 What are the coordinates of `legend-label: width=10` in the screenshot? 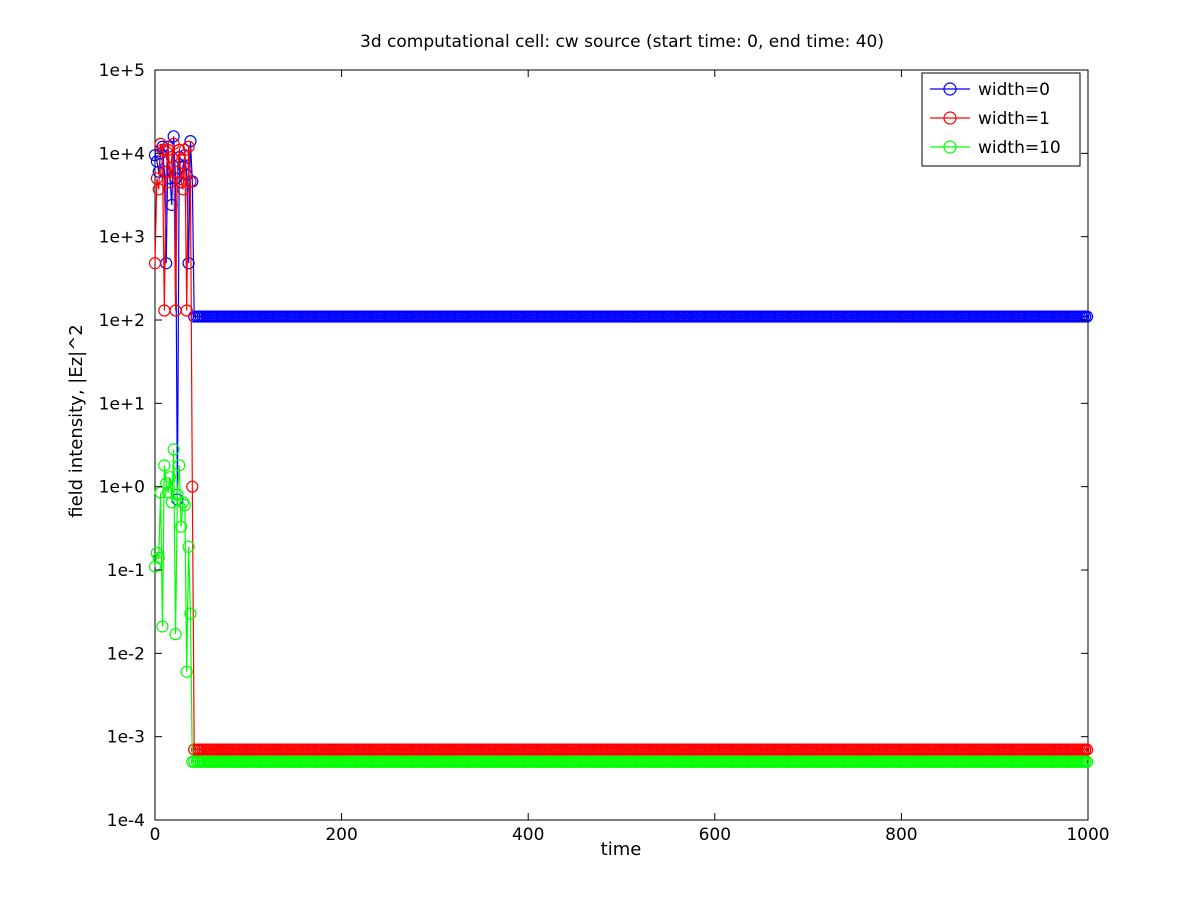 It's located at (1019, 148).